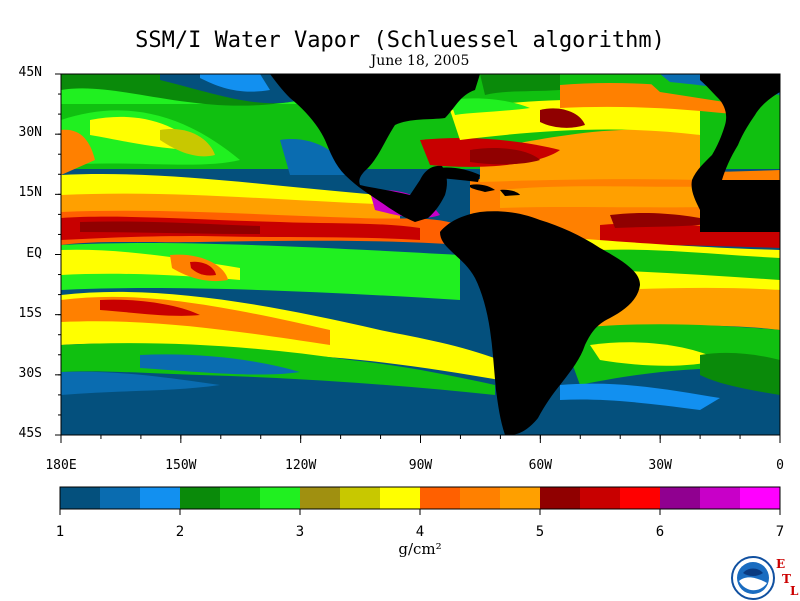 The image size is (800, 601). I want to click on lat-label: EQ, so click(34, 253).